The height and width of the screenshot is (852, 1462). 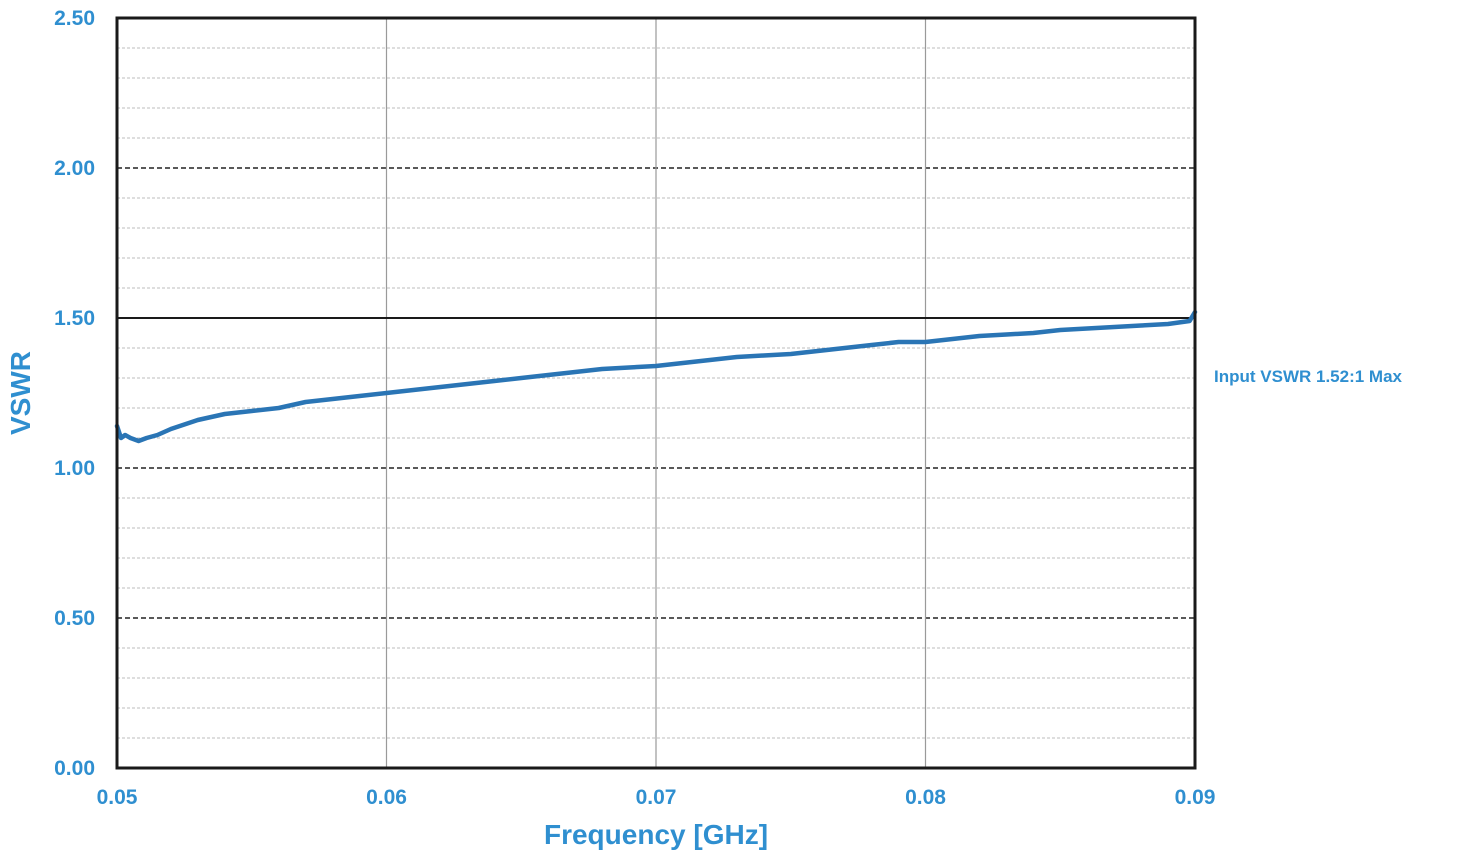 I want to click on x-tick-label: 0.06, so click(x=386, y=797).